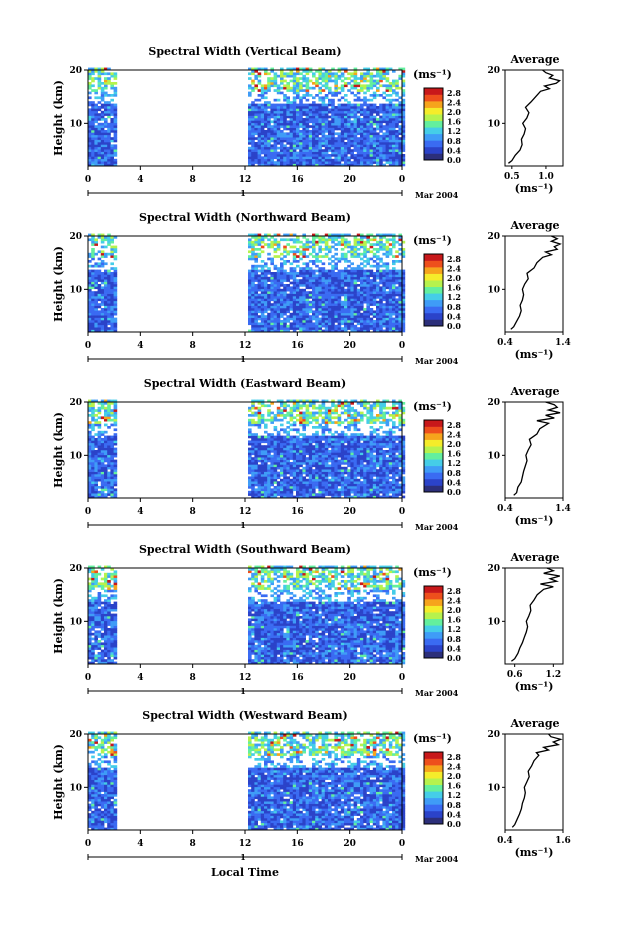 The width and height of the screenshot is (621, 929). Describe the element at coordinates (245, 678) in the screenshot. I see `x-tick-label: 12` at that location.